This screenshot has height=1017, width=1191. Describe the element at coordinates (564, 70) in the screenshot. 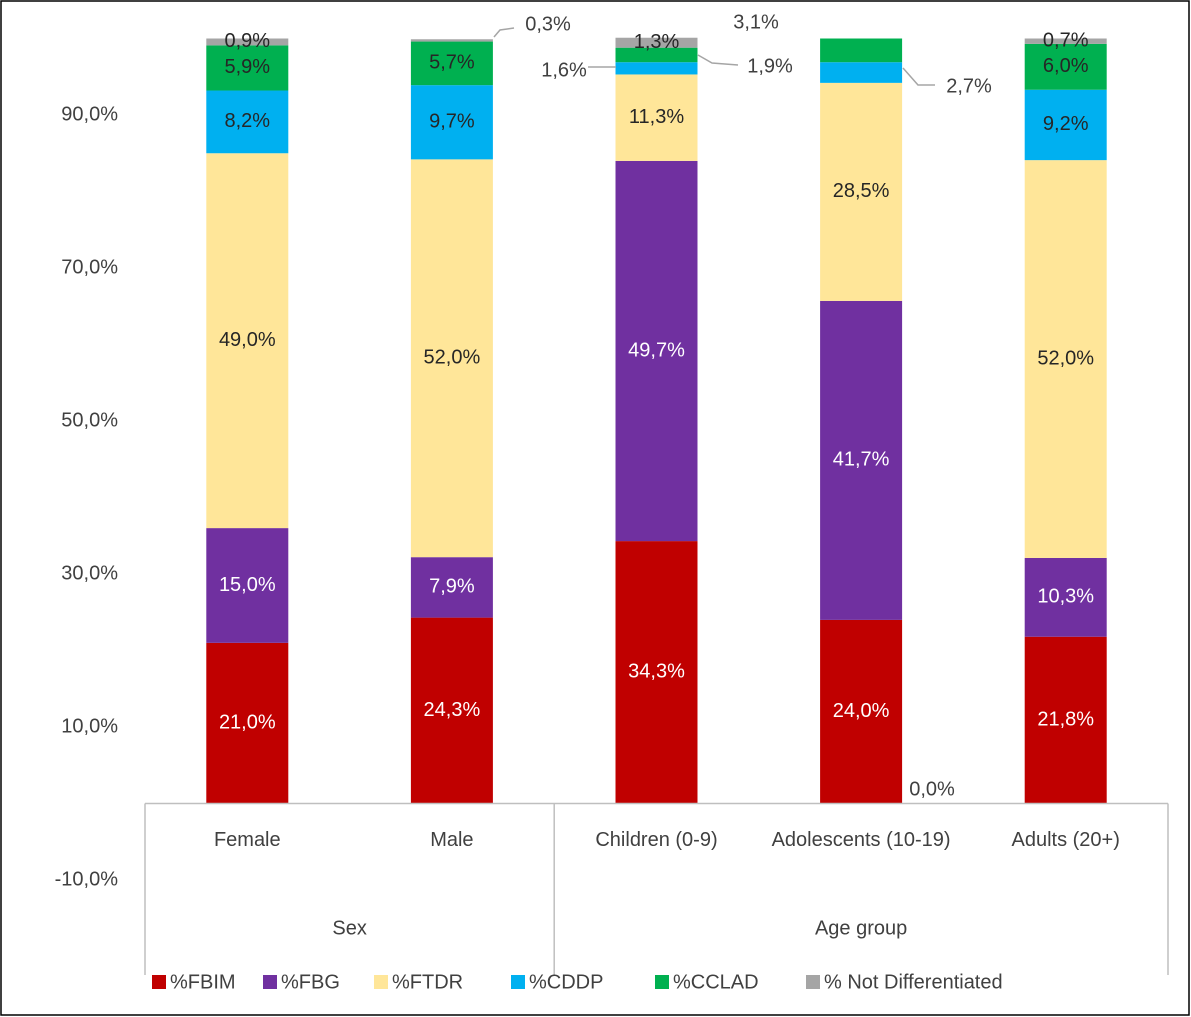

I see `data-label: 1,6%` at that location.